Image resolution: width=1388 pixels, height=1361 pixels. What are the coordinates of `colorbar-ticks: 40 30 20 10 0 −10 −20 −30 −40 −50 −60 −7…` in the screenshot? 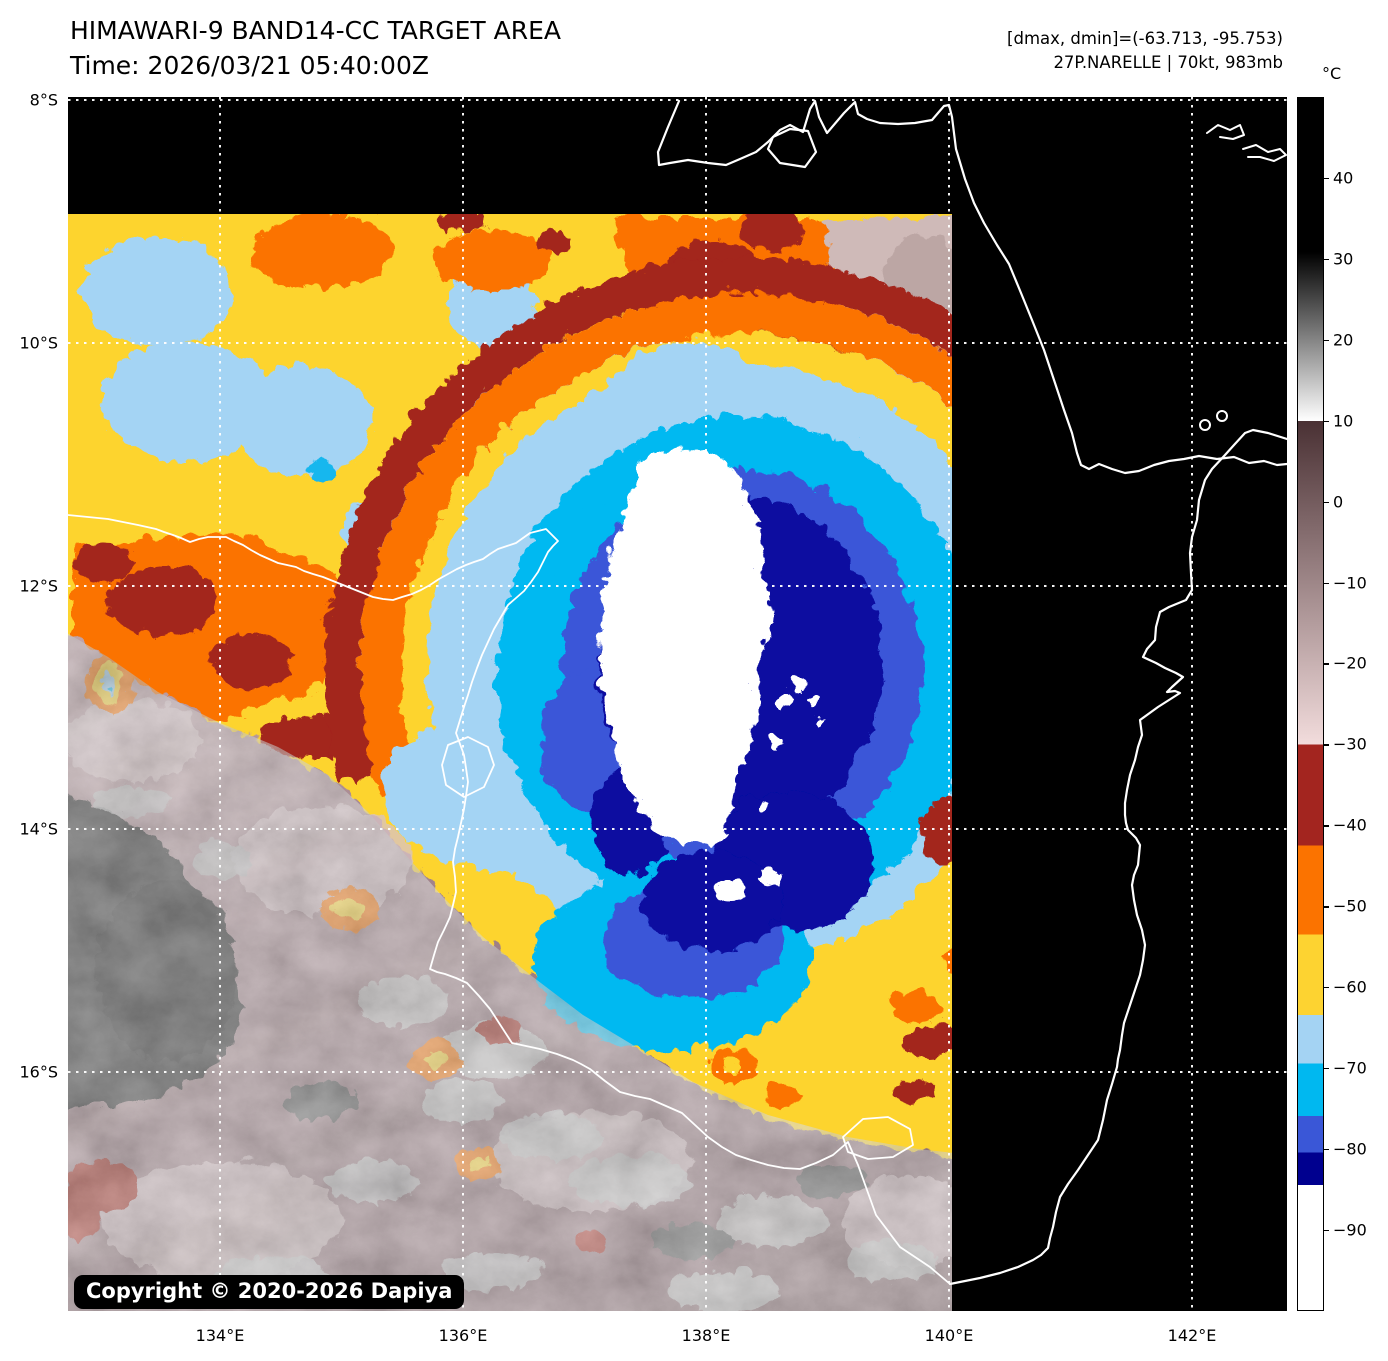 It's located at (1356, 704).